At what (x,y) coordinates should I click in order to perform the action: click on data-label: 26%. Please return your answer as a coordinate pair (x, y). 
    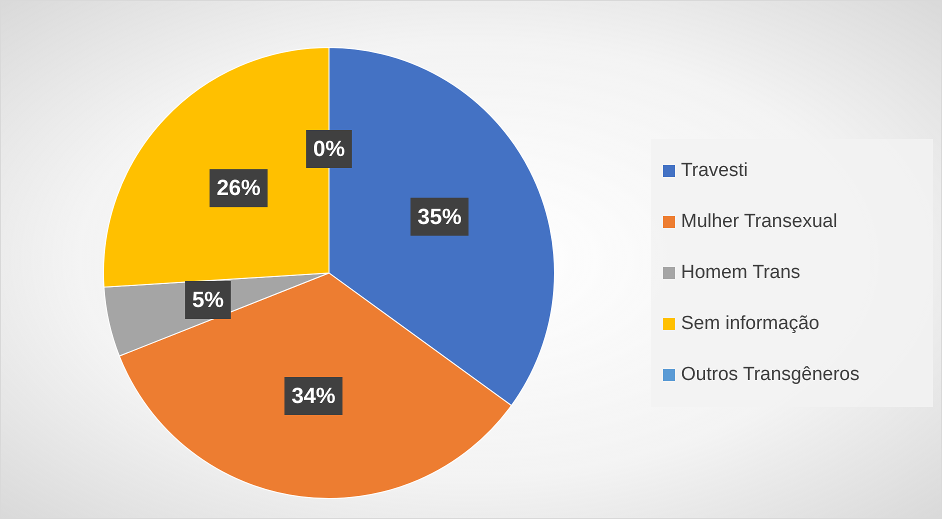
    Looking at the image, I should click on (238, 187).